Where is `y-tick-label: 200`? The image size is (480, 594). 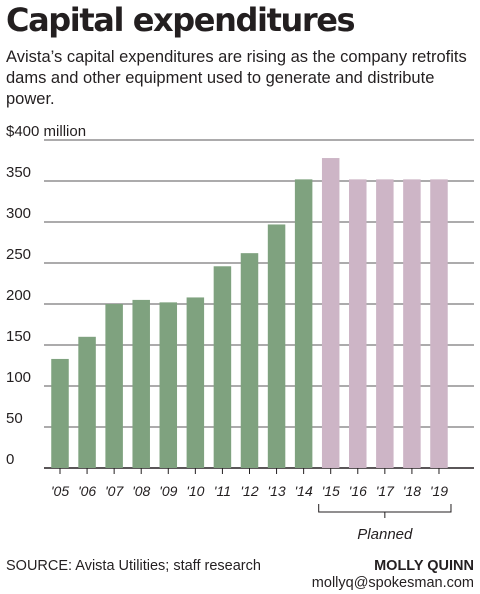
y-tick-label: 200 is located at coordinates (18, 295).